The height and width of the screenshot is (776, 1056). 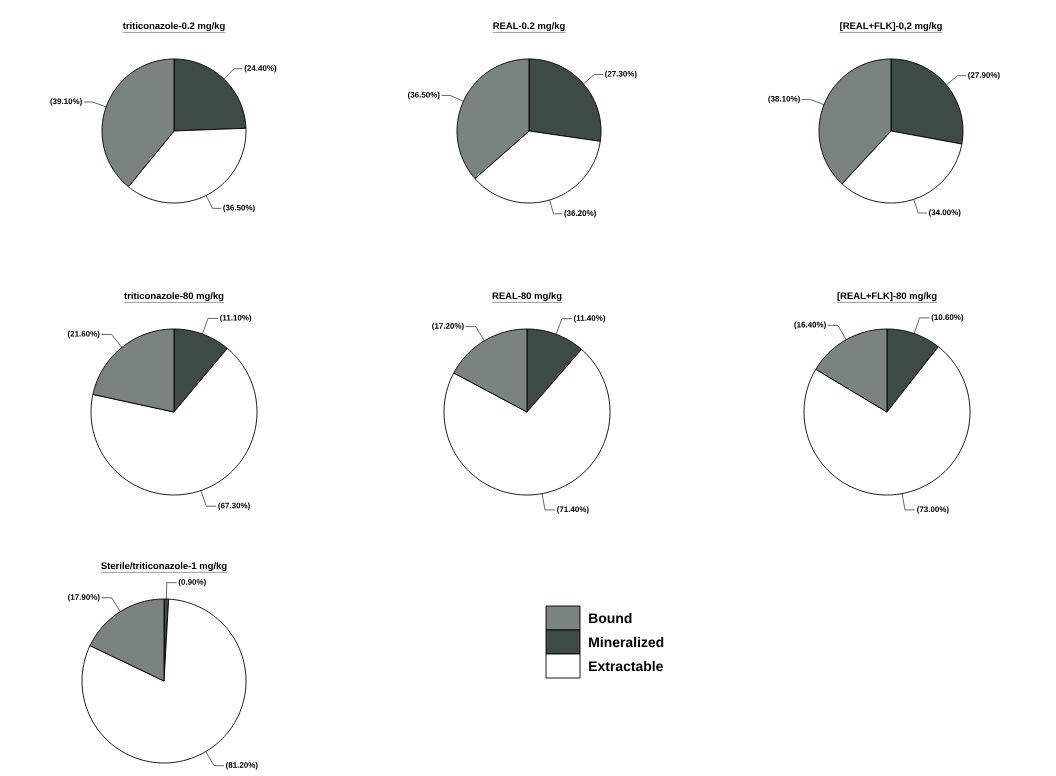 I want to click on legend-label: Extractable, so click(x=626, y=666).